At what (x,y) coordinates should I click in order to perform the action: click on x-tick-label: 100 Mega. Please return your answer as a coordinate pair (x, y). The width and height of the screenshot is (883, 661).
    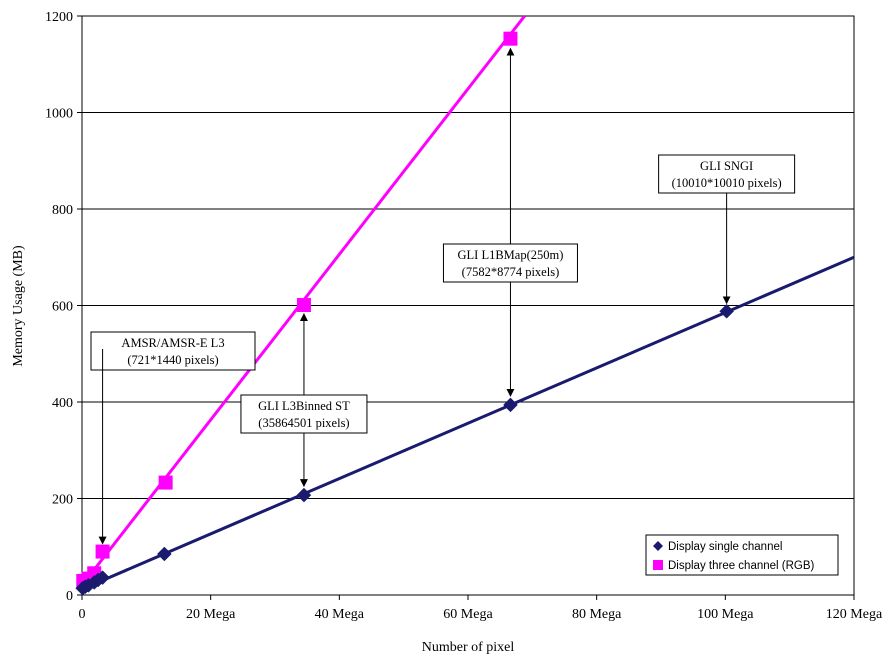
    Looking at the image, I should click on (725, 614).